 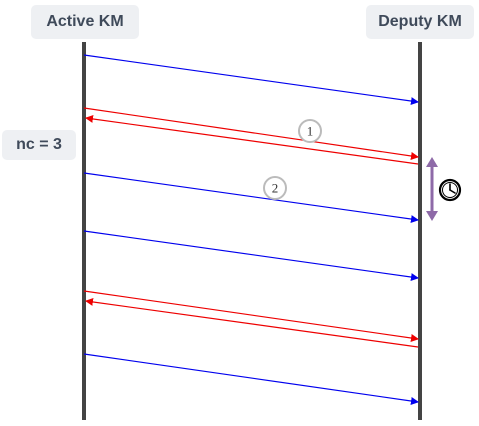 I want to click on timeout-interval-arrow, so click(x=432, y=189).